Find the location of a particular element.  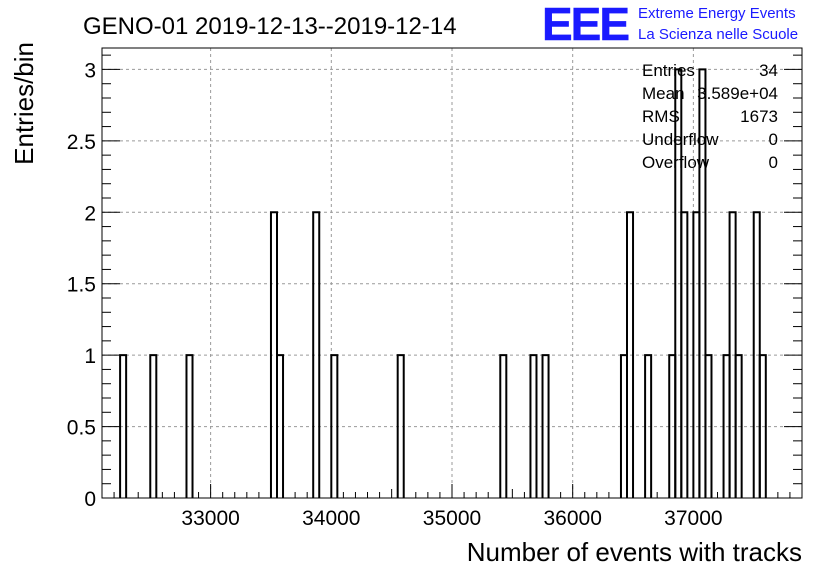

x-tick-label: 35000 is located at coordinates (452, 518).